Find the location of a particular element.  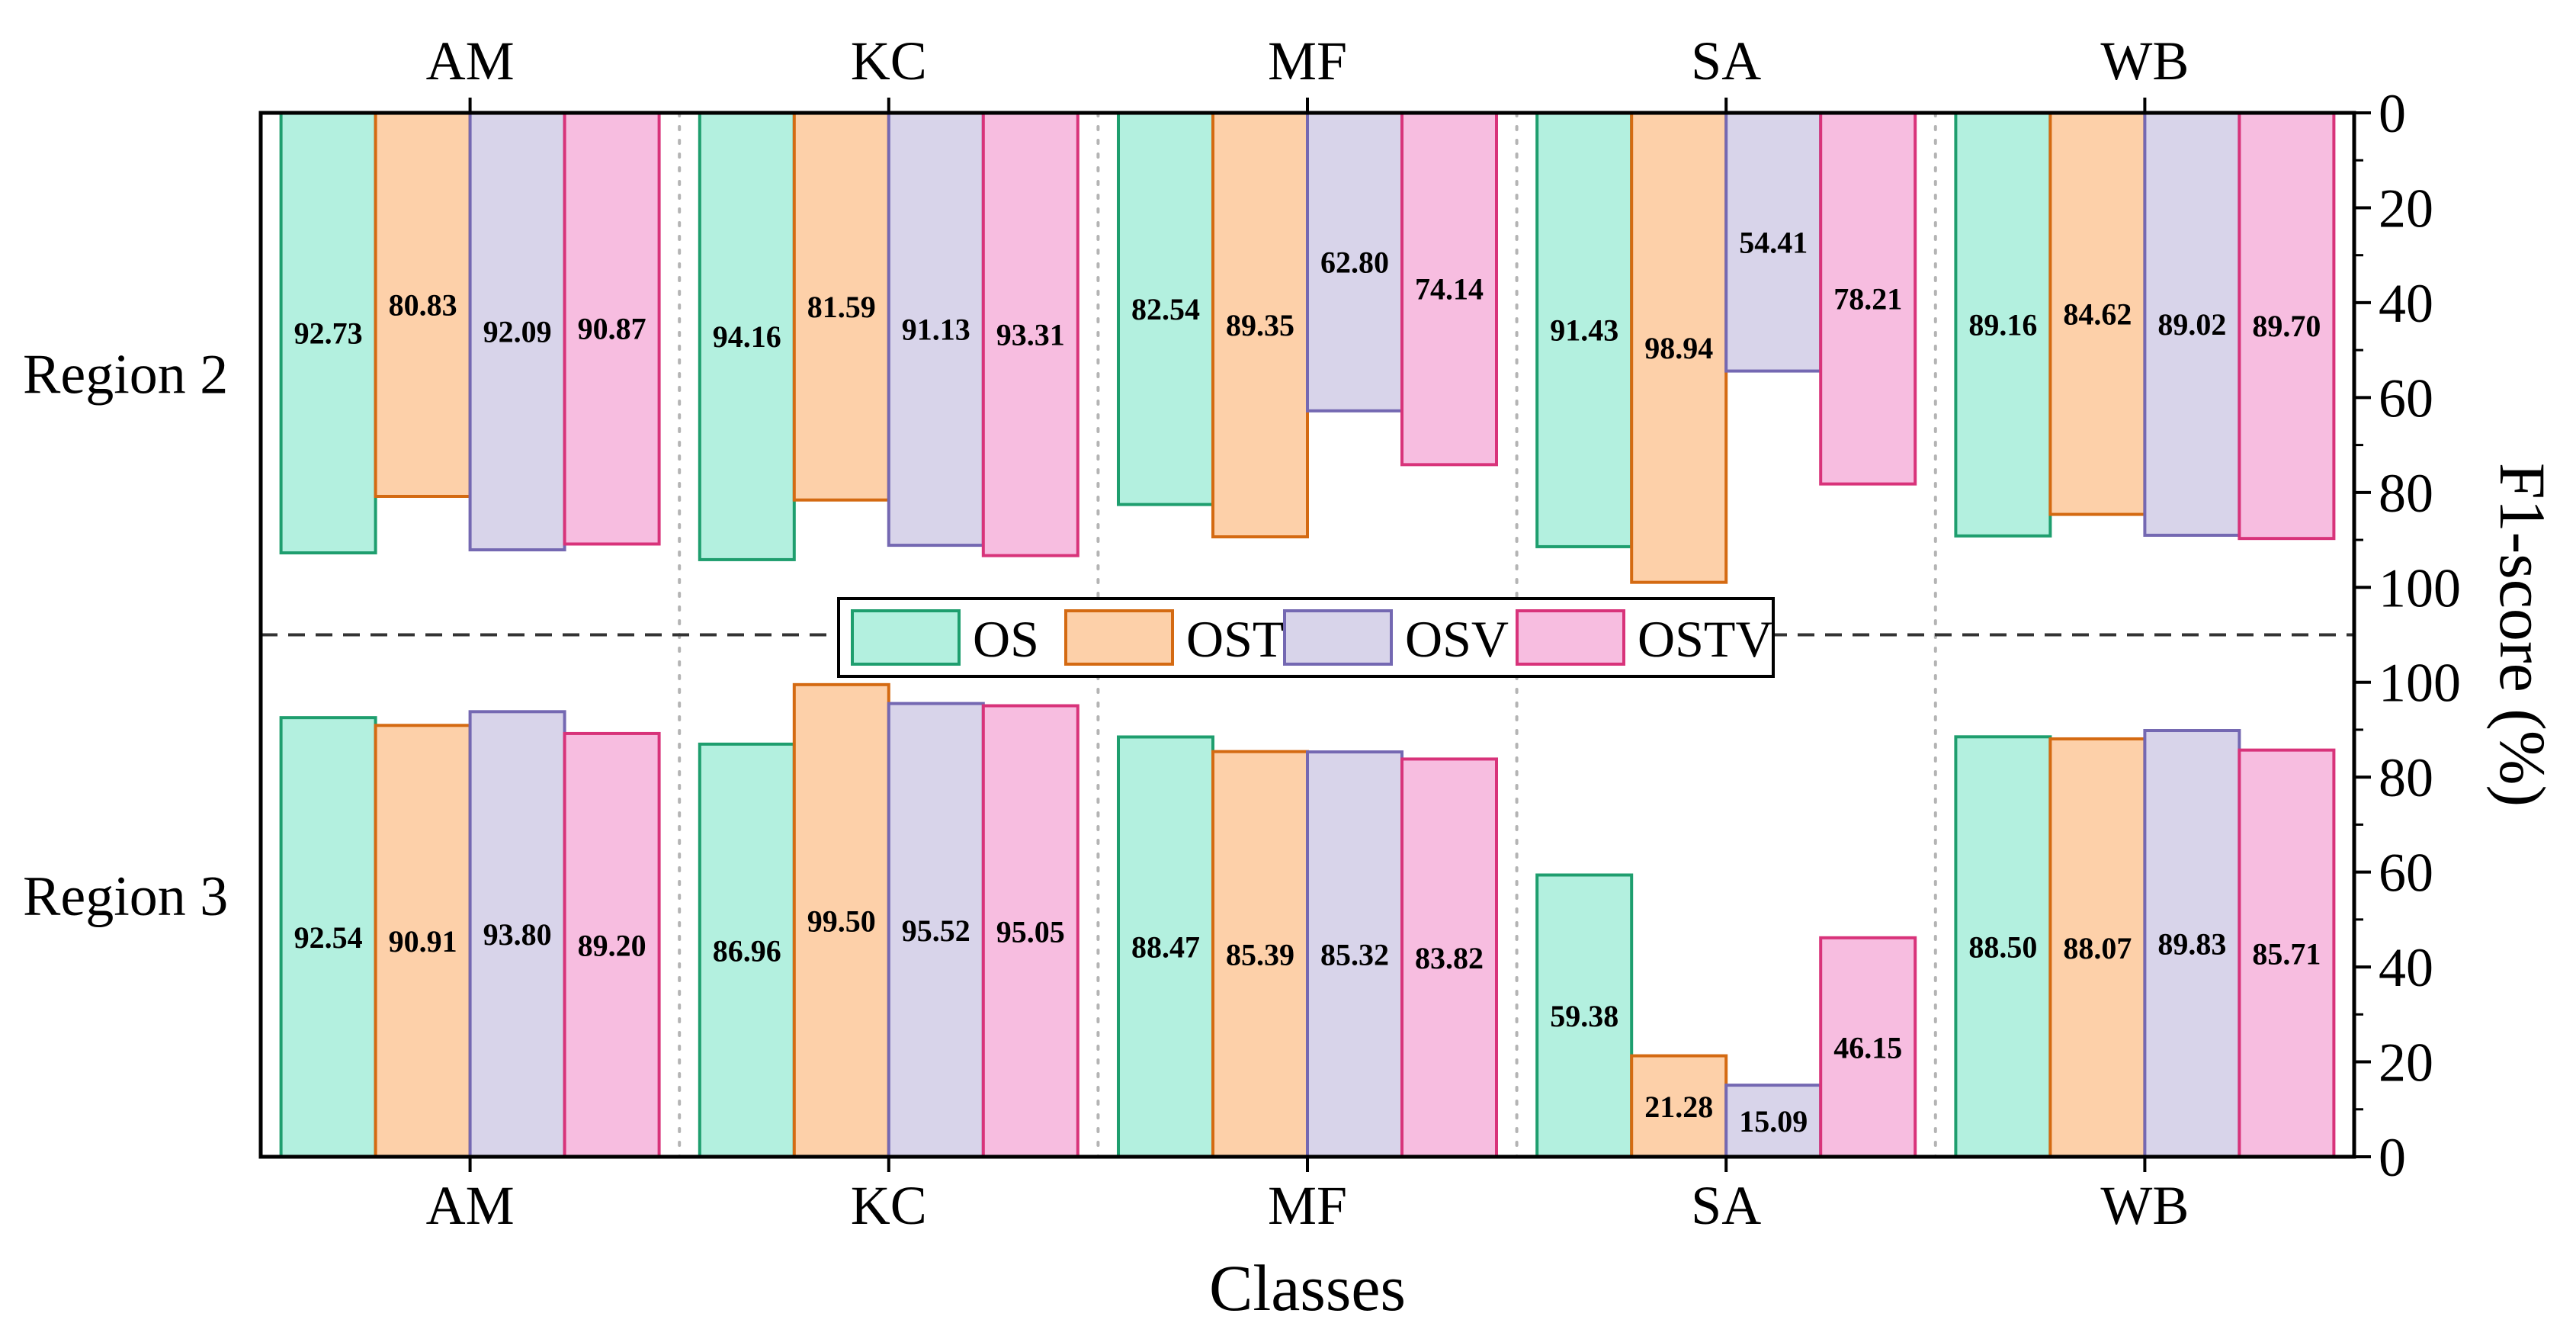

bar-region-2-sa-ostv is located at coordinates (1868, 298).